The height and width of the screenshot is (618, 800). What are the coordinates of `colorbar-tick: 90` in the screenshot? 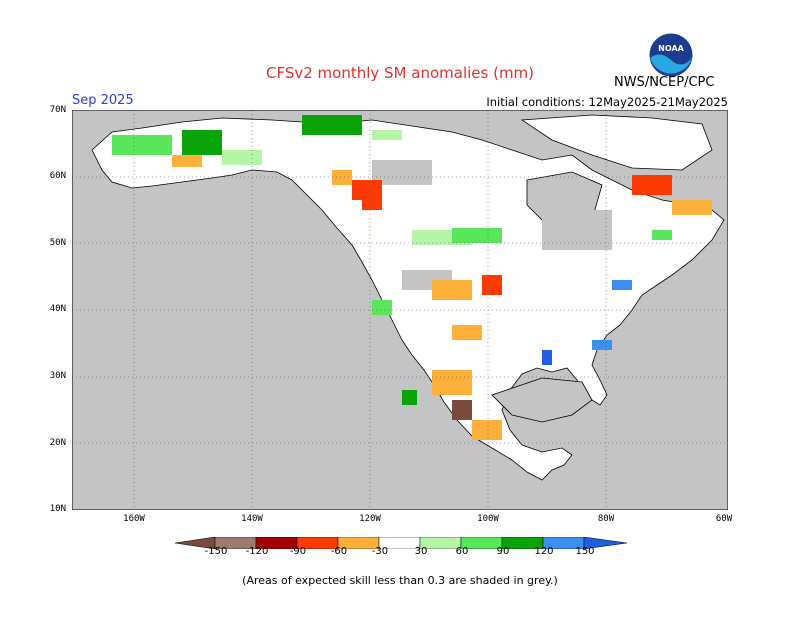 It's located at (503, 551).